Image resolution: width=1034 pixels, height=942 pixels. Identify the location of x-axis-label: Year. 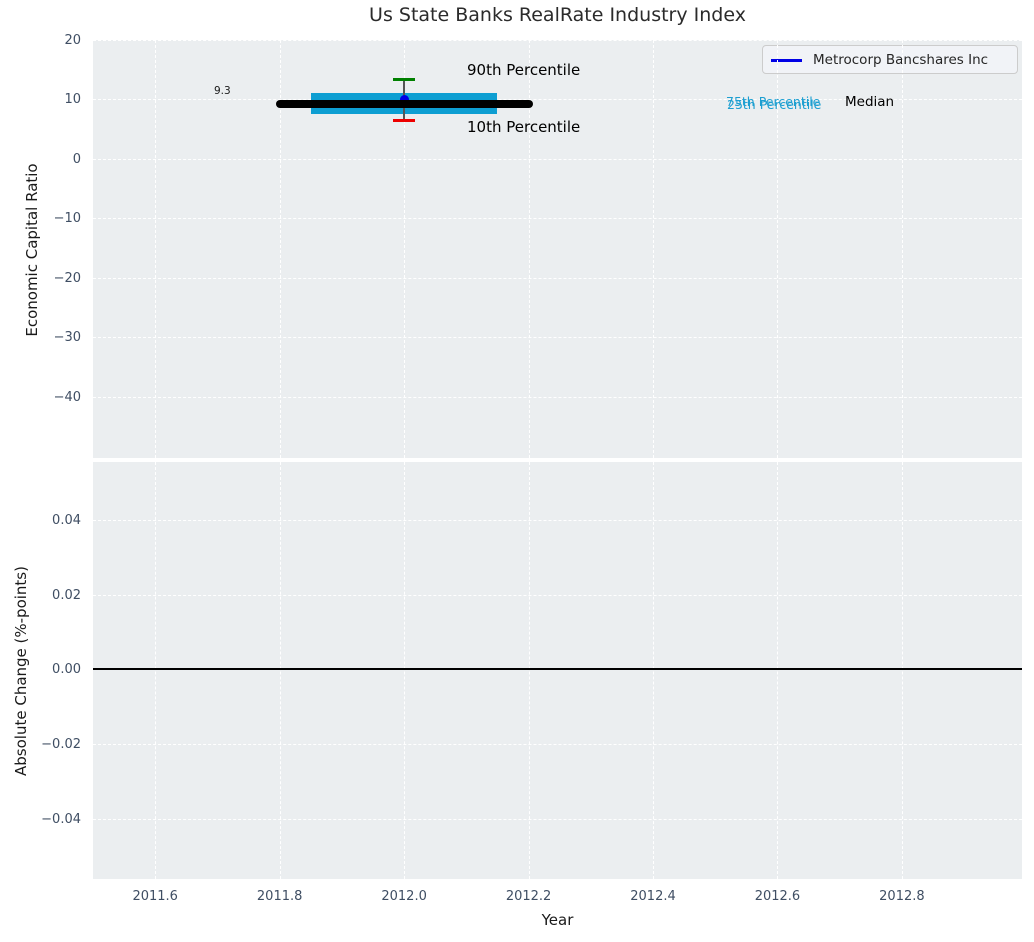
(557, 920).